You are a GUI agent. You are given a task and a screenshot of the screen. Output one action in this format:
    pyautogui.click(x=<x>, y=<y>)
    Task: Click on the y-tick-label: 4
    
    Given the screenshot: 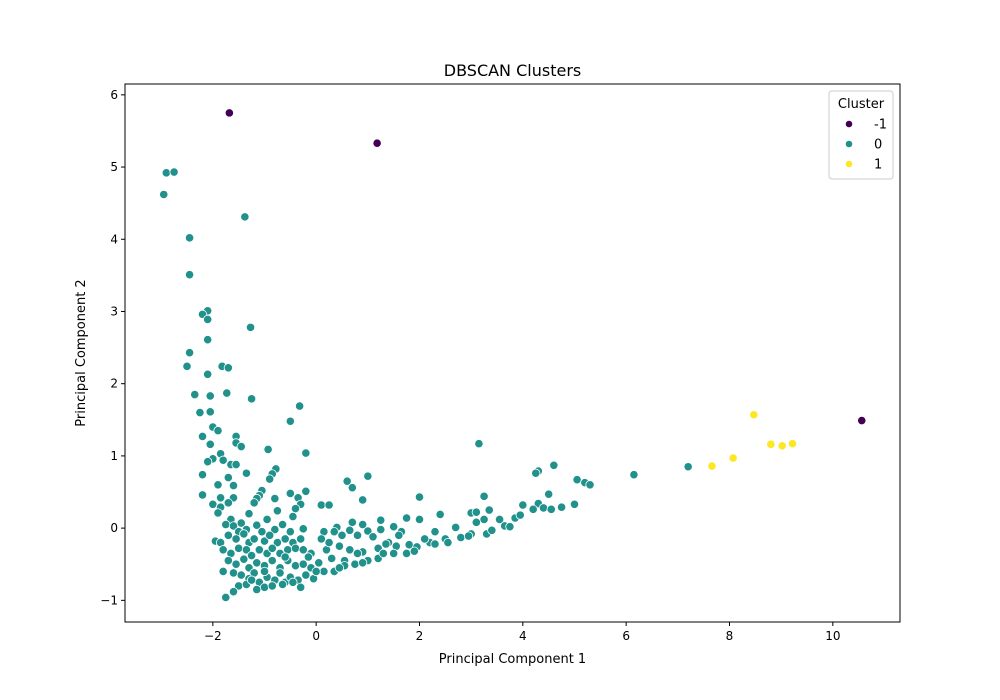 What is the action you would take?
    pyautogui.click(x=114, y=239)
    